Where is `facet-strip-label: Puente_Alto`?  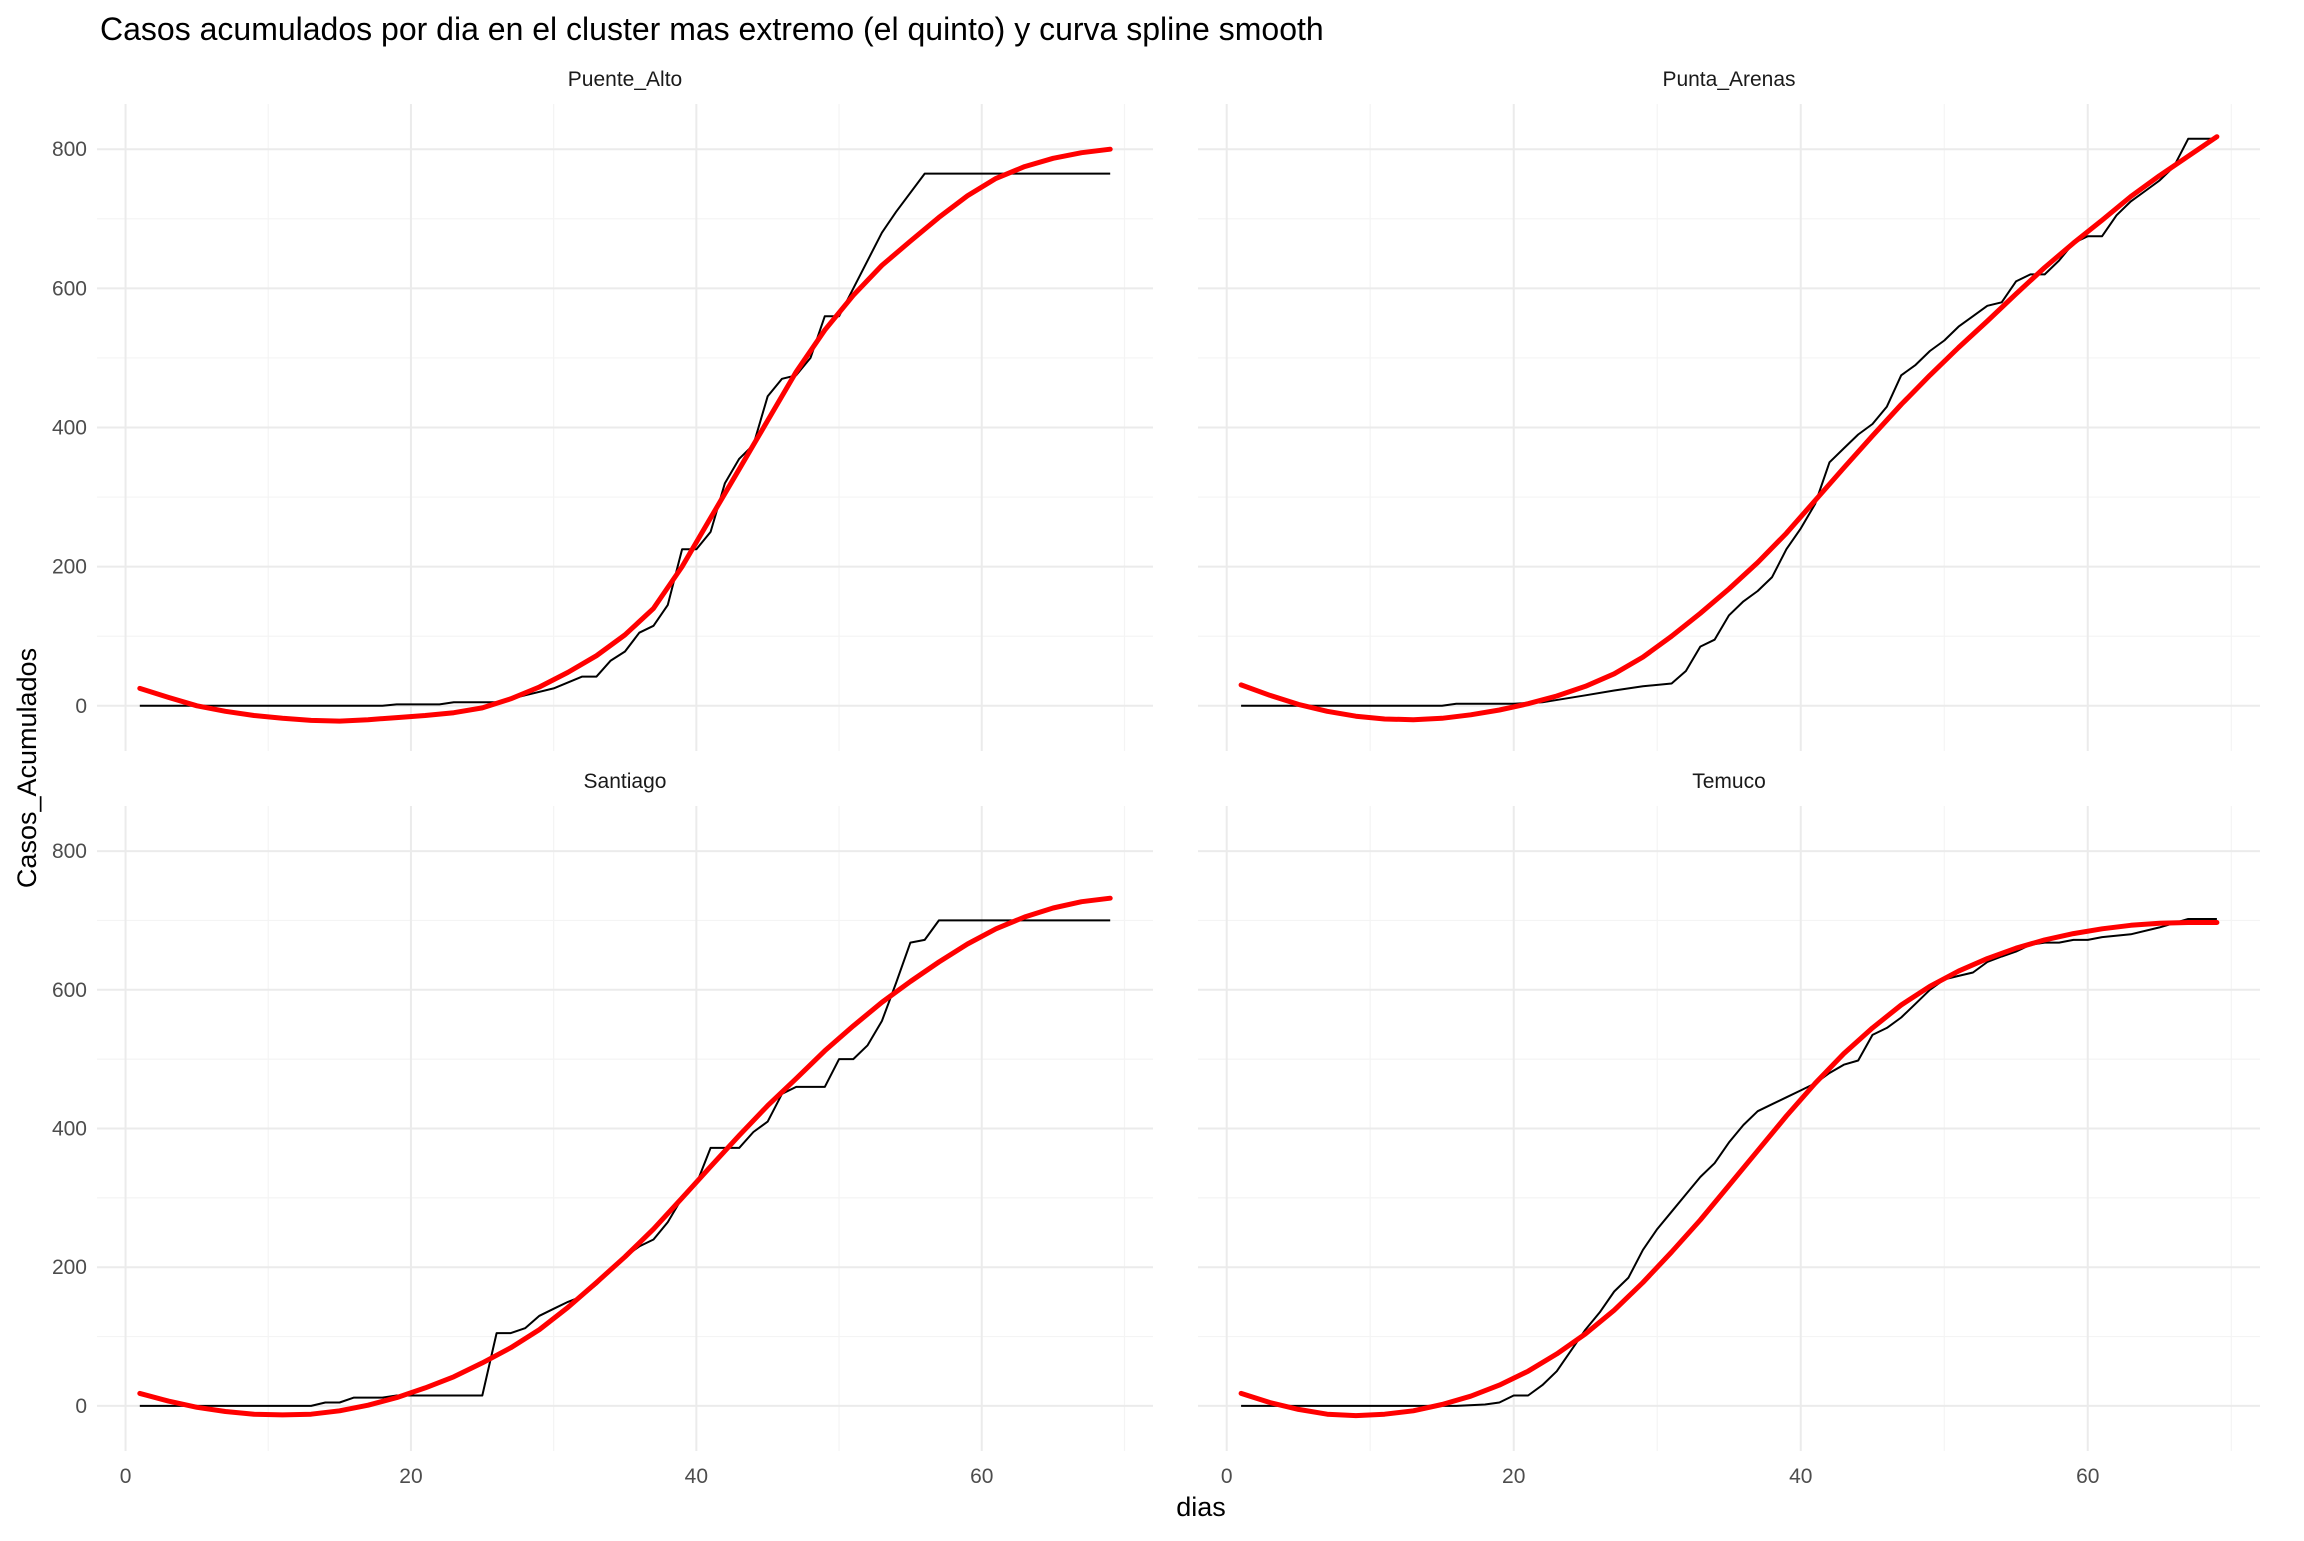 facet-strip-label: Puente_Alto is located at coordinates (625, 79).